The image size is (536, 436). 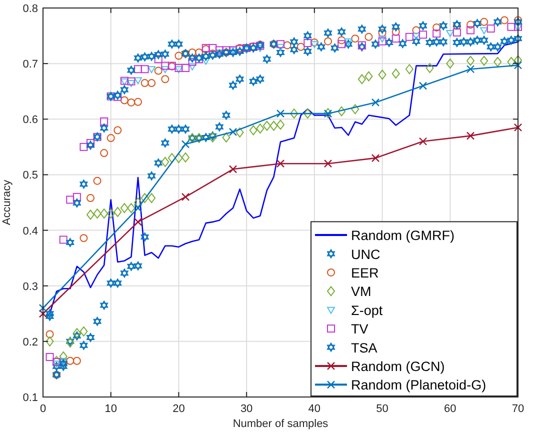 I want to click on x-tick-label: 10, so click(x=110, y=409).